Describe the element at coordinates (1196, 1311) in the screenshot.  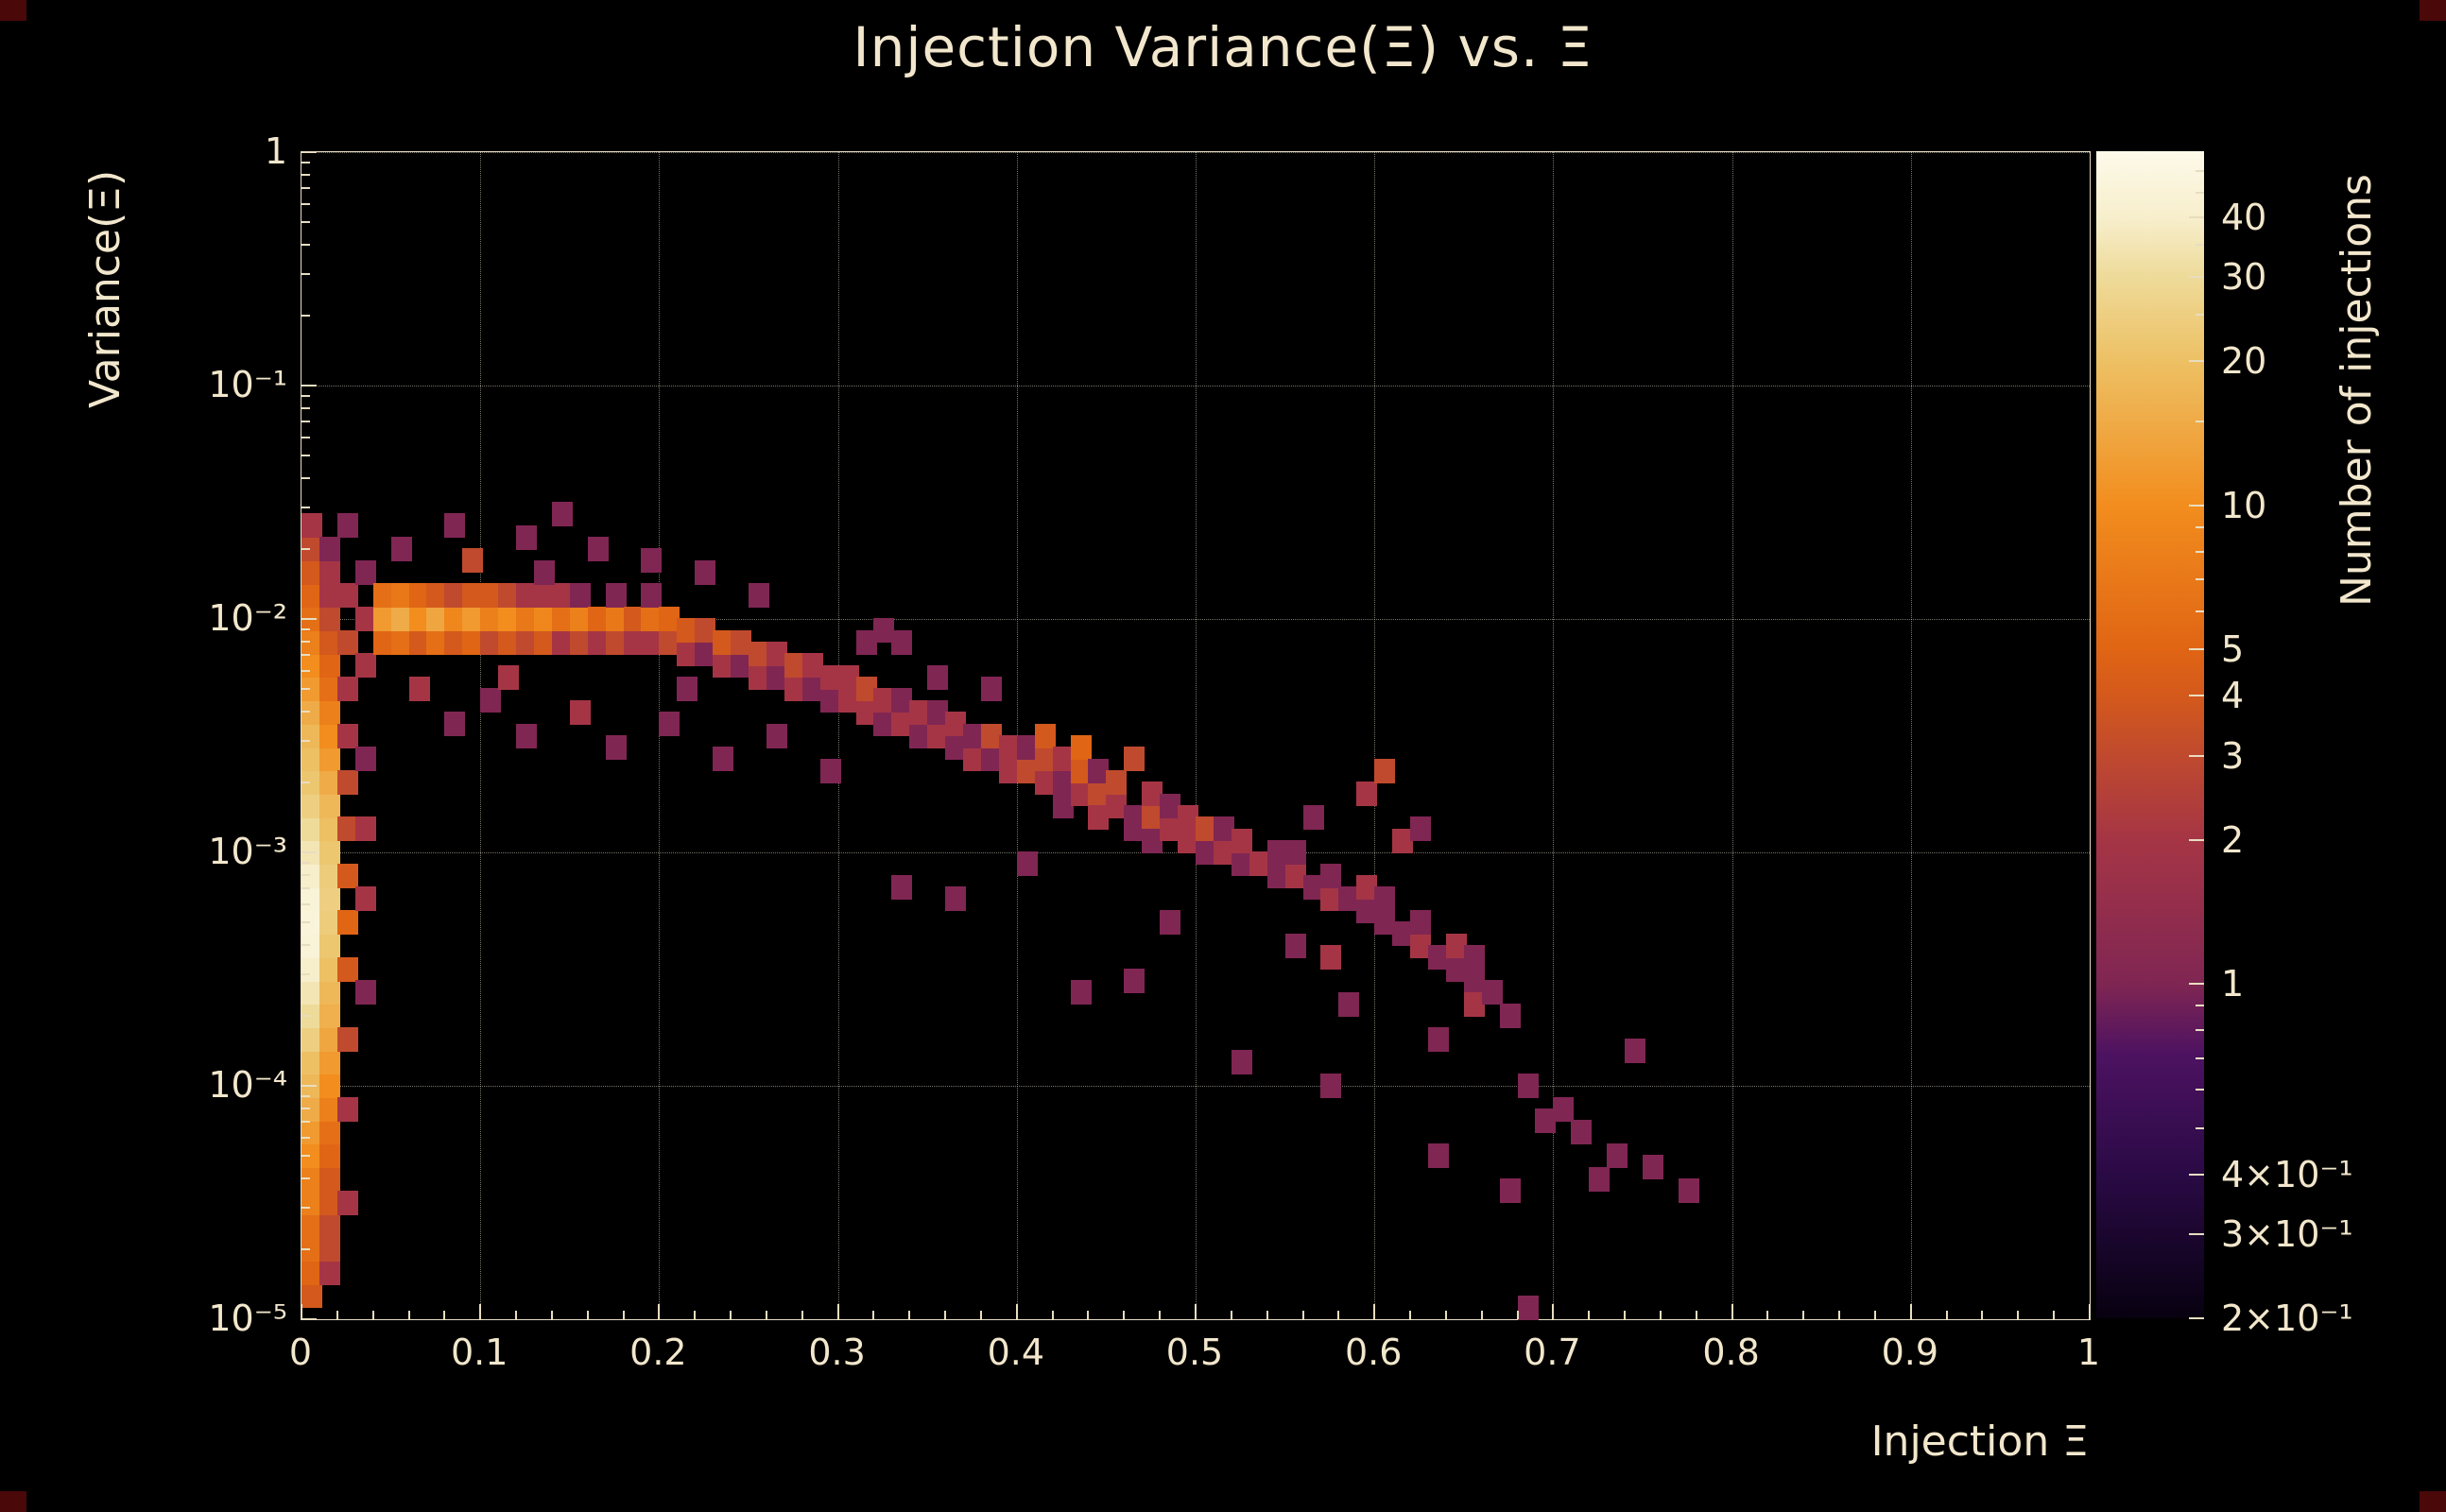
I see `x-axis-major-tick` at that location.